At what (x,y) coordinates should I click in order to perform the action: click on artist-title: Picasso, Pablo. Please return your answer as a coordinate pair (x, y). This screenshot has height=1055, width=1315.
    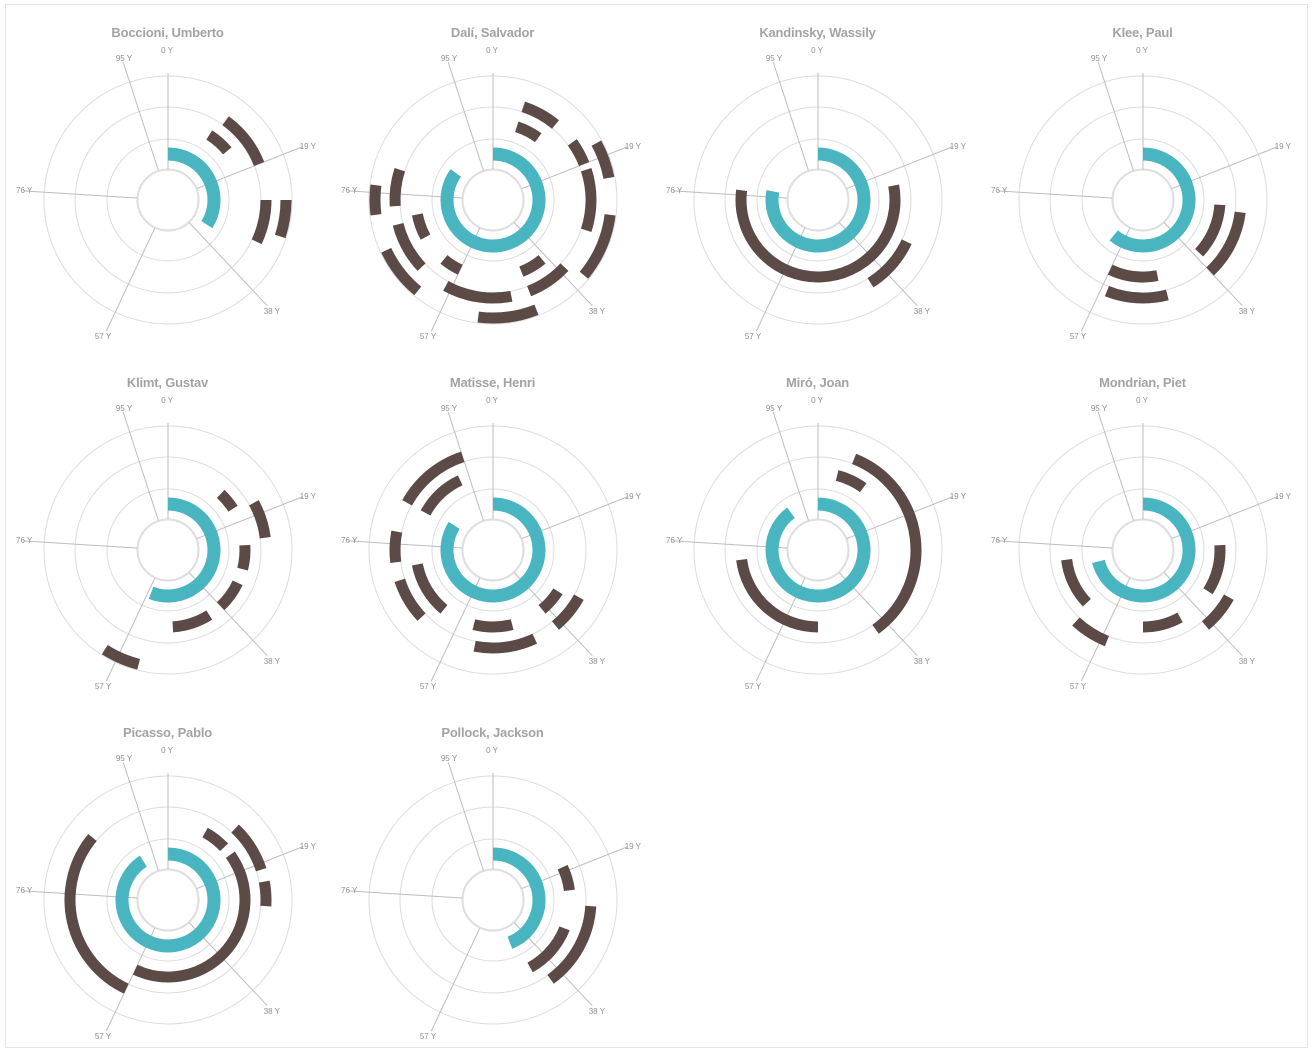
    Looking at the image, I should click on (167, 732).